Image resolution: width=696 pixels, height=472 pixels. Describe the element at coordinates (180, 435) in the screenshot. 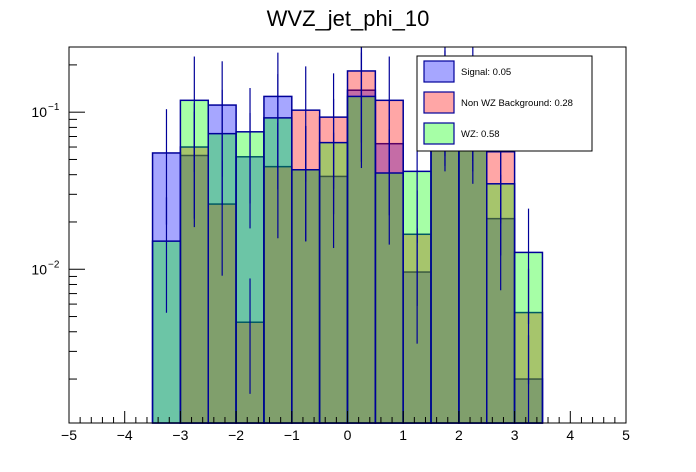

I see `x-tick-label: −3` at that location.